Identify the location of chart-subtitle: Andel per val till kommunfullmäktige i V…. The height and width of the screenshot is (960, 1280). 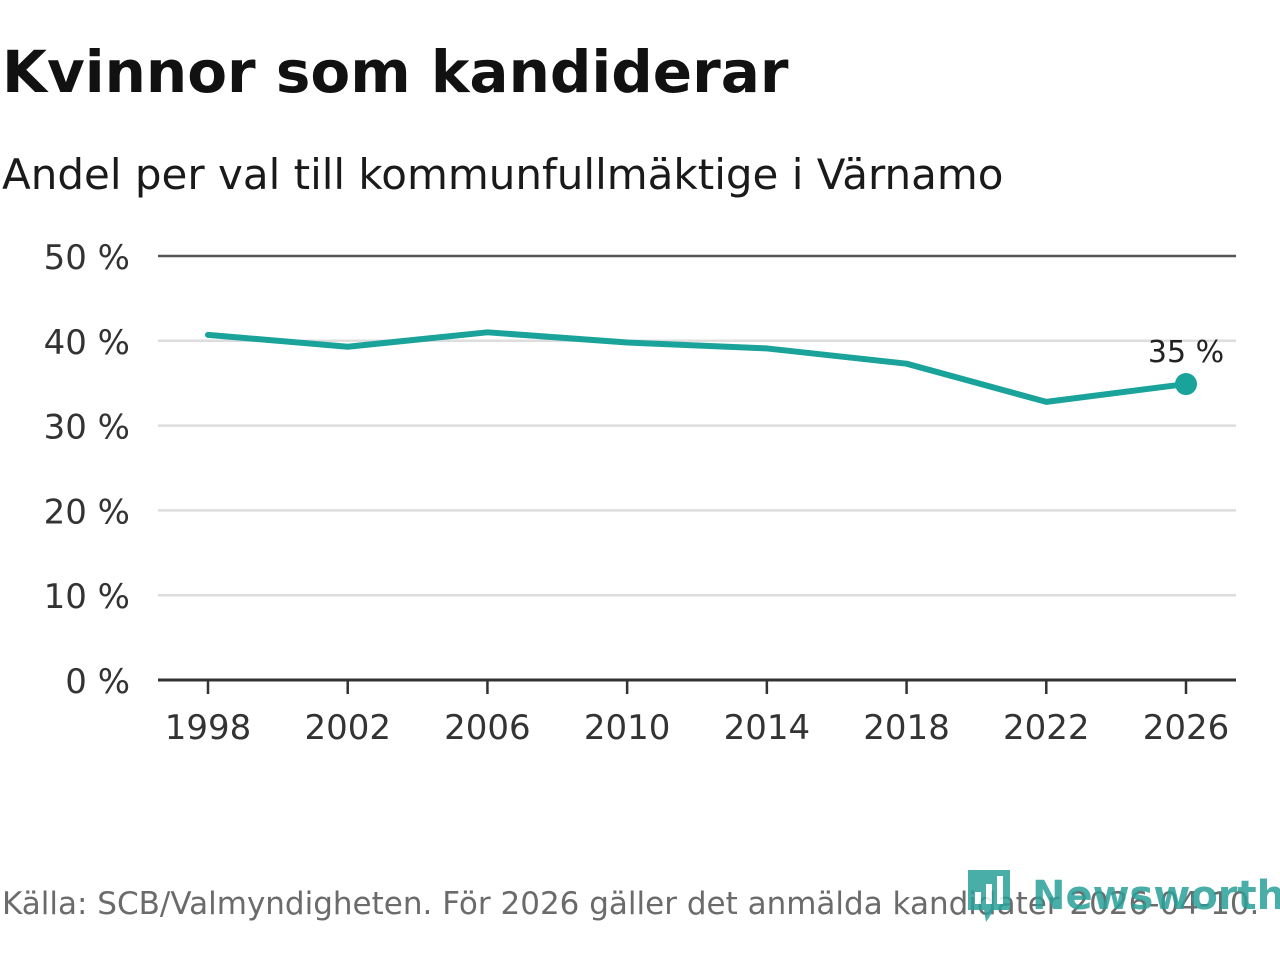
(503, 174).